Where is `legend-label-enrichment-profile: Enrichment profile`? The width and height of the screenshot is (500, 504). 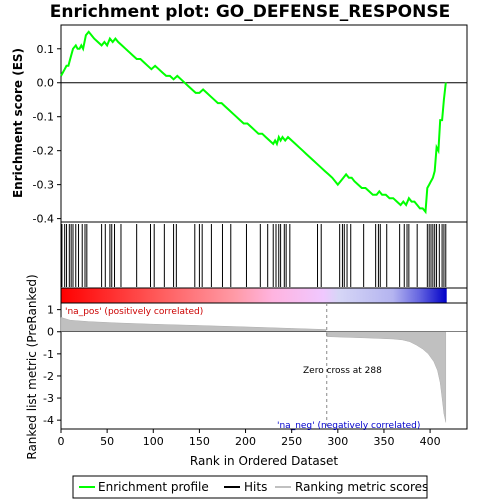 legend-label-enrichment-profile: Enrichment profile is located at coordinates (153, 487).